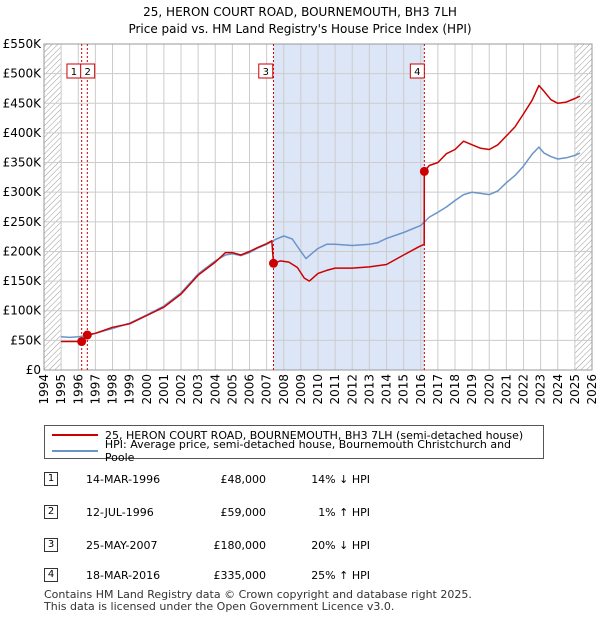  I want to click on x-tick-label: 1994, so click(44, 389).